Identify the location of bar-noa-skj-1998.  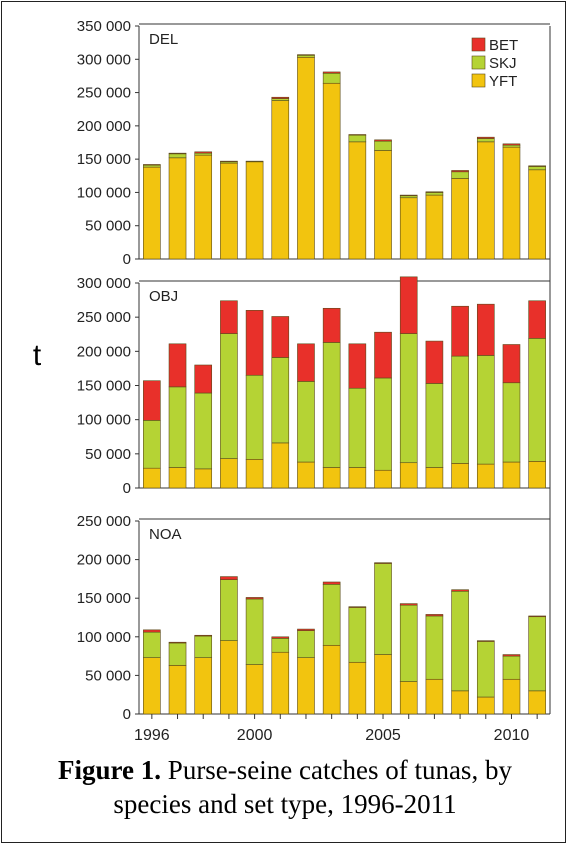
(203, 646).